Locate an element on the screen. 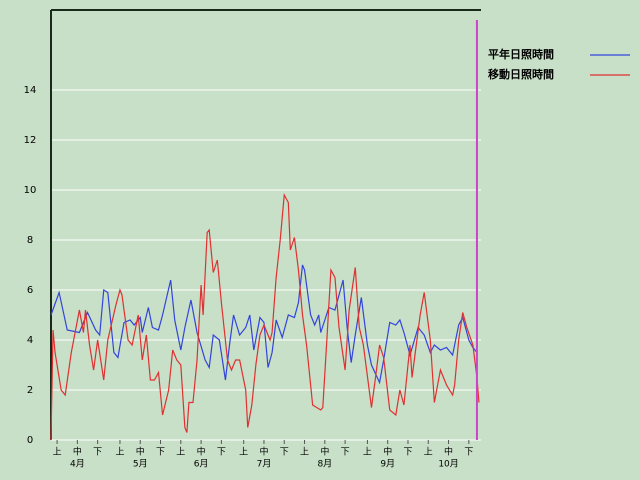 This screenshot has height=480, width=640. month-label: 10月 is located at coordinates (448, 464).